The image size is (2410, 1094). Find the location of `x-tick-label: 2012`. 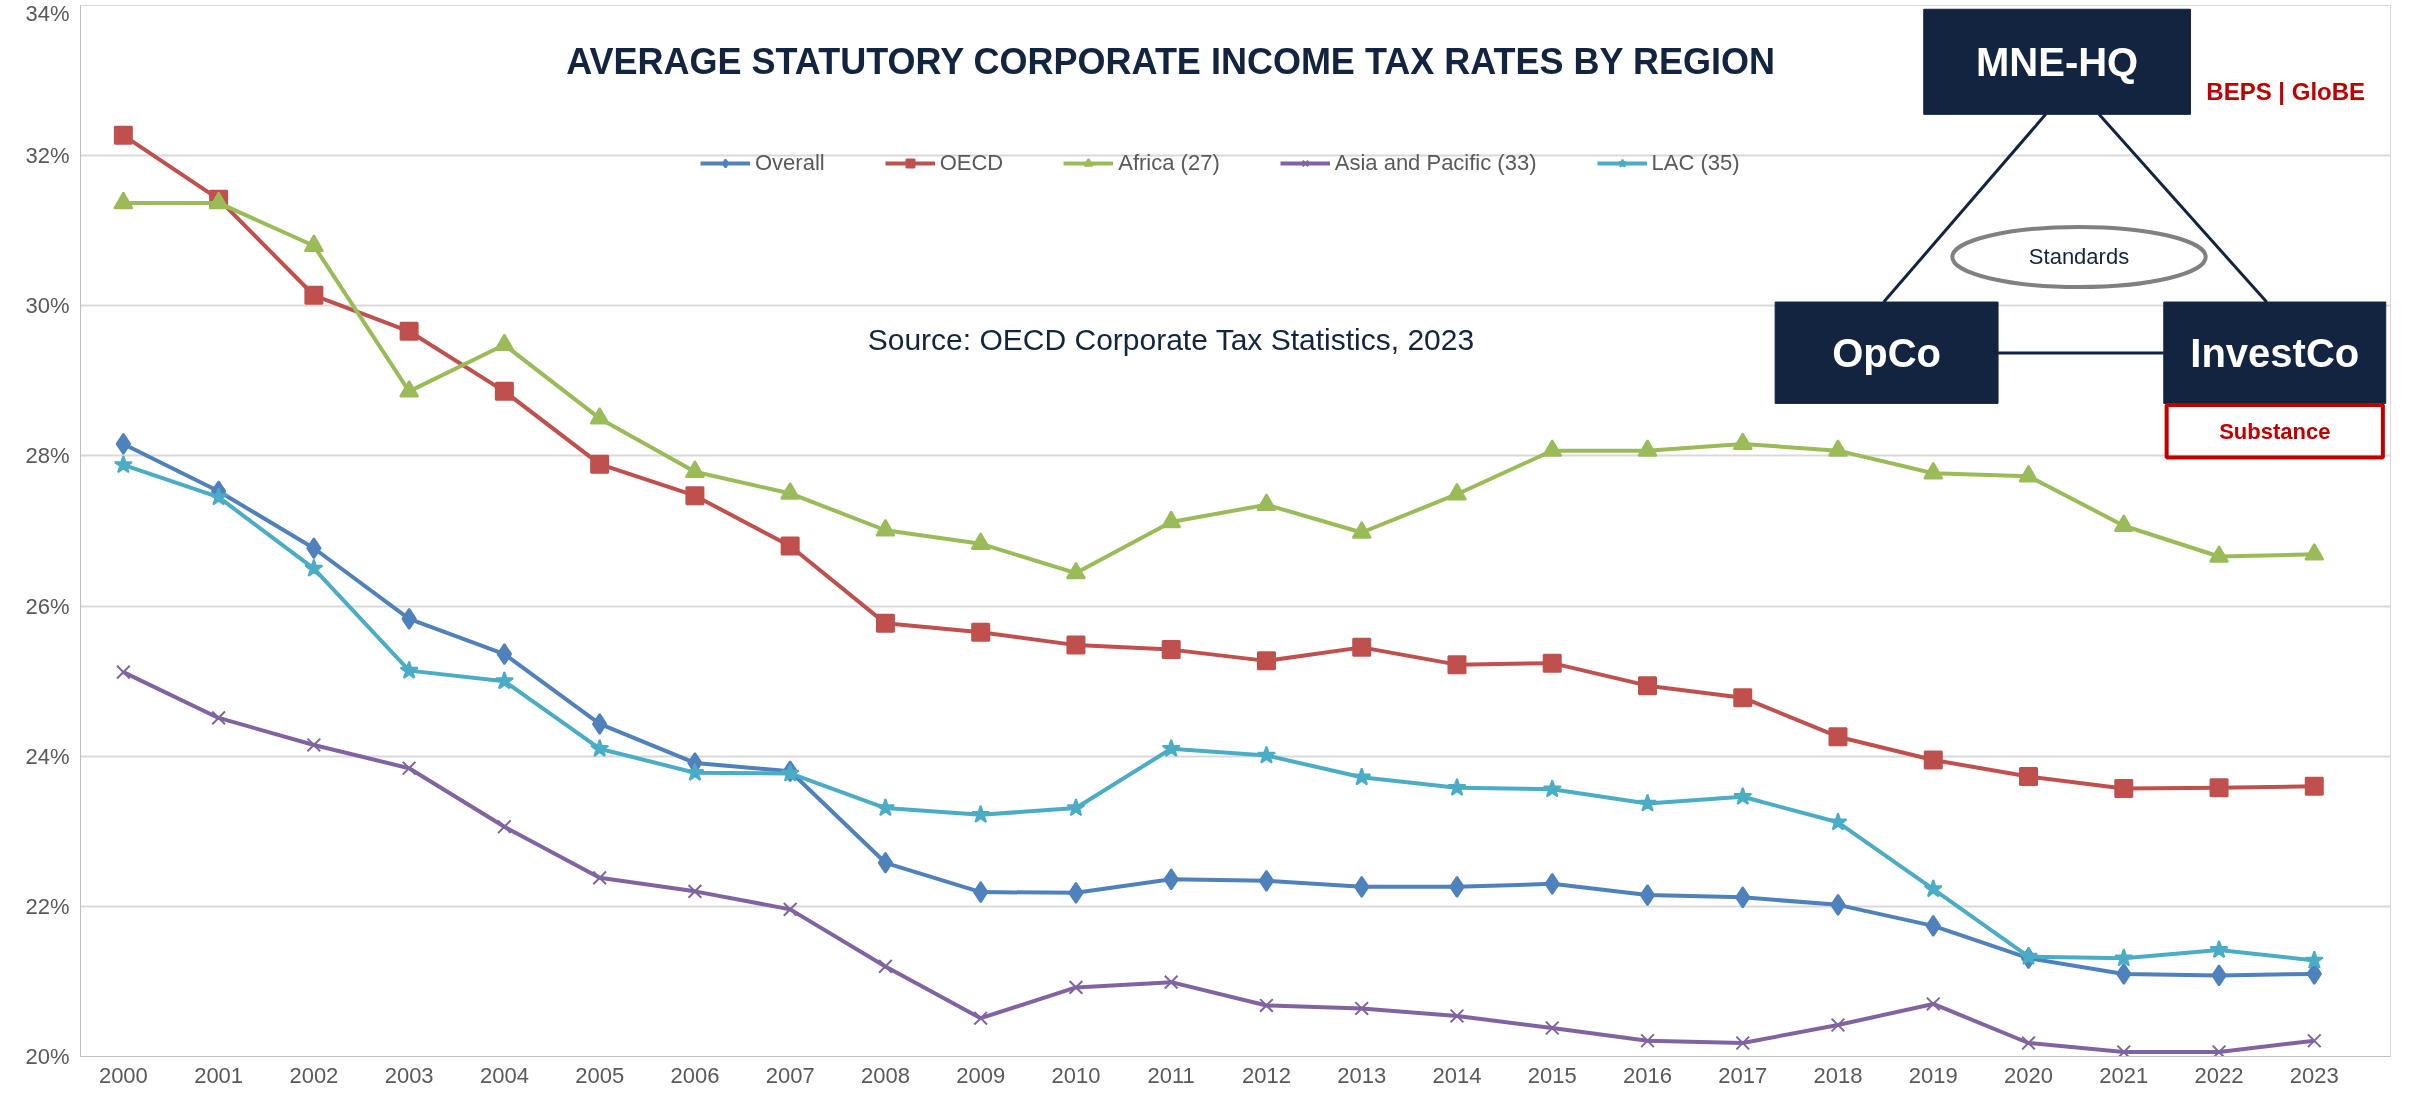

x-tick-label: 2012 is located at coordinates (1266, 1075).